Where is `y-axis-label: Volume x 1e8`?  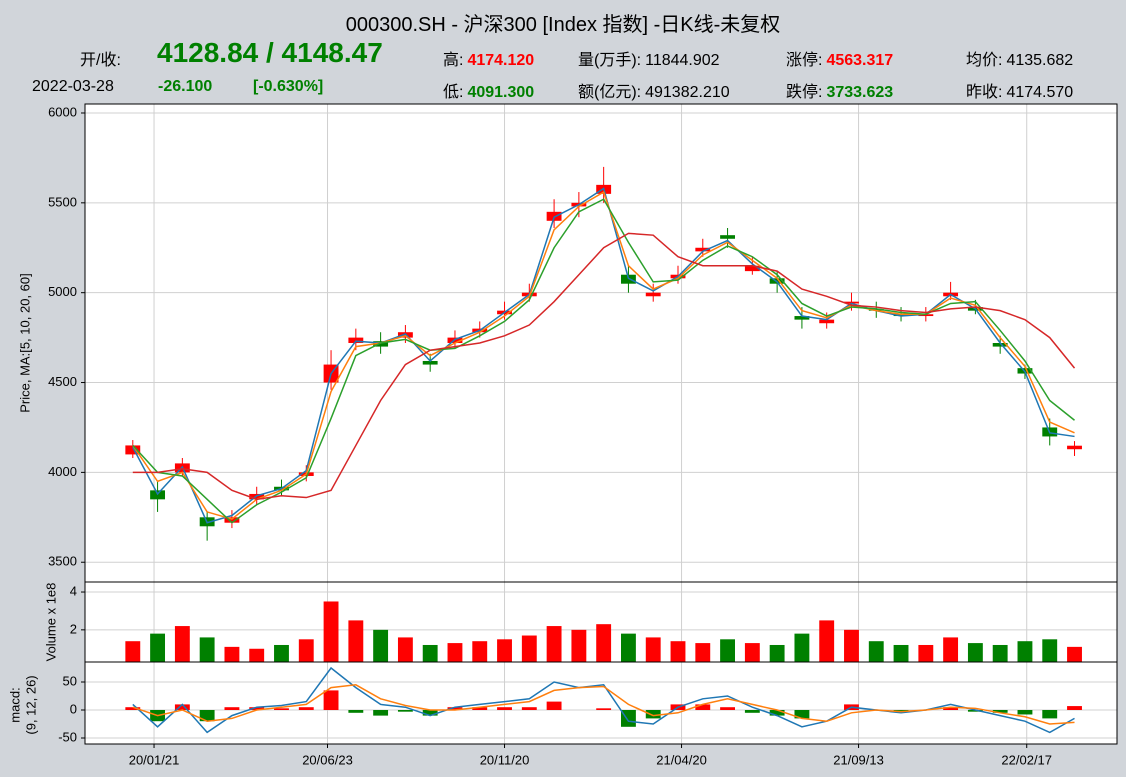 y-axis-label: Volume x 1e8 is located at coordinates (50, 622).